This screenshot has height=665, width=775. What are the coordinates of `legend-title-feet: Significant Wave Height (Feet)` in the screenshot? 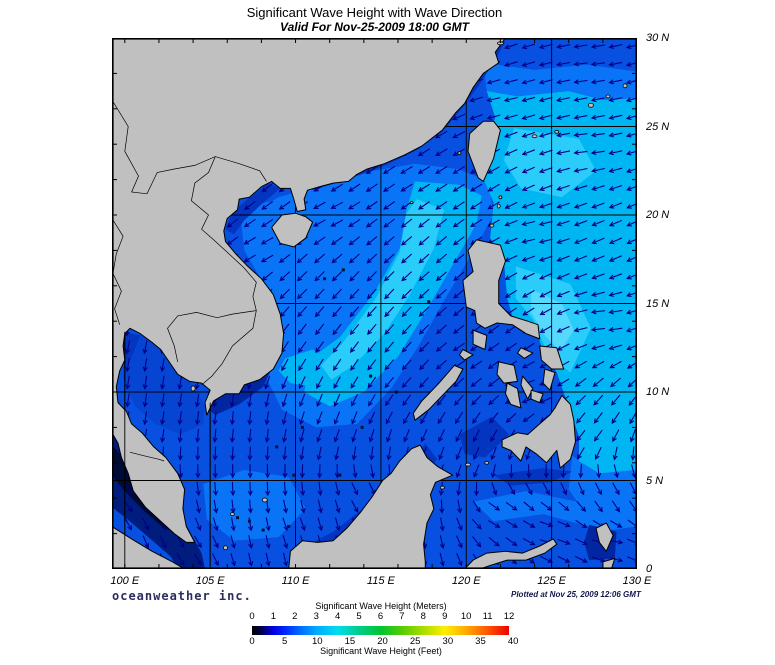 It's located at (381, 651).